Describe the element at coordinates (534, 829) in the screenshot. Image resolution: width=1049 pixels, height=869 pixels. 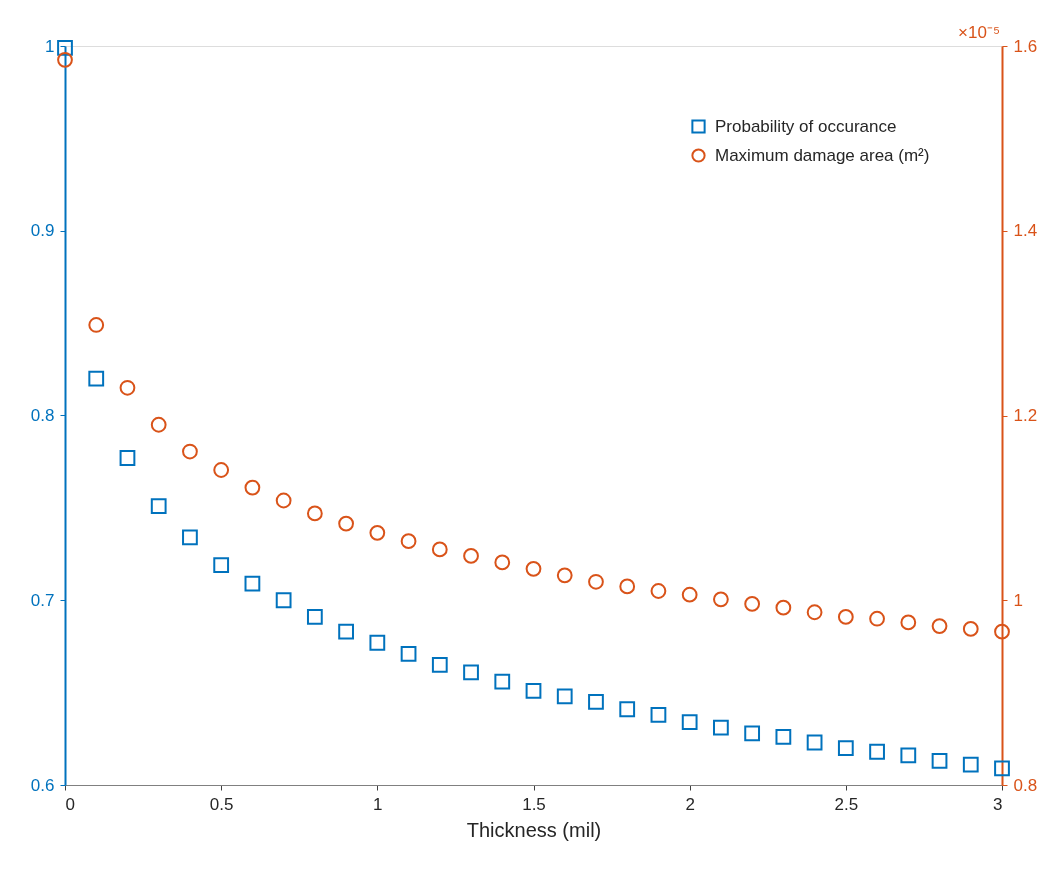
I see `x-axis-title: Thickness (mil)` at that location.